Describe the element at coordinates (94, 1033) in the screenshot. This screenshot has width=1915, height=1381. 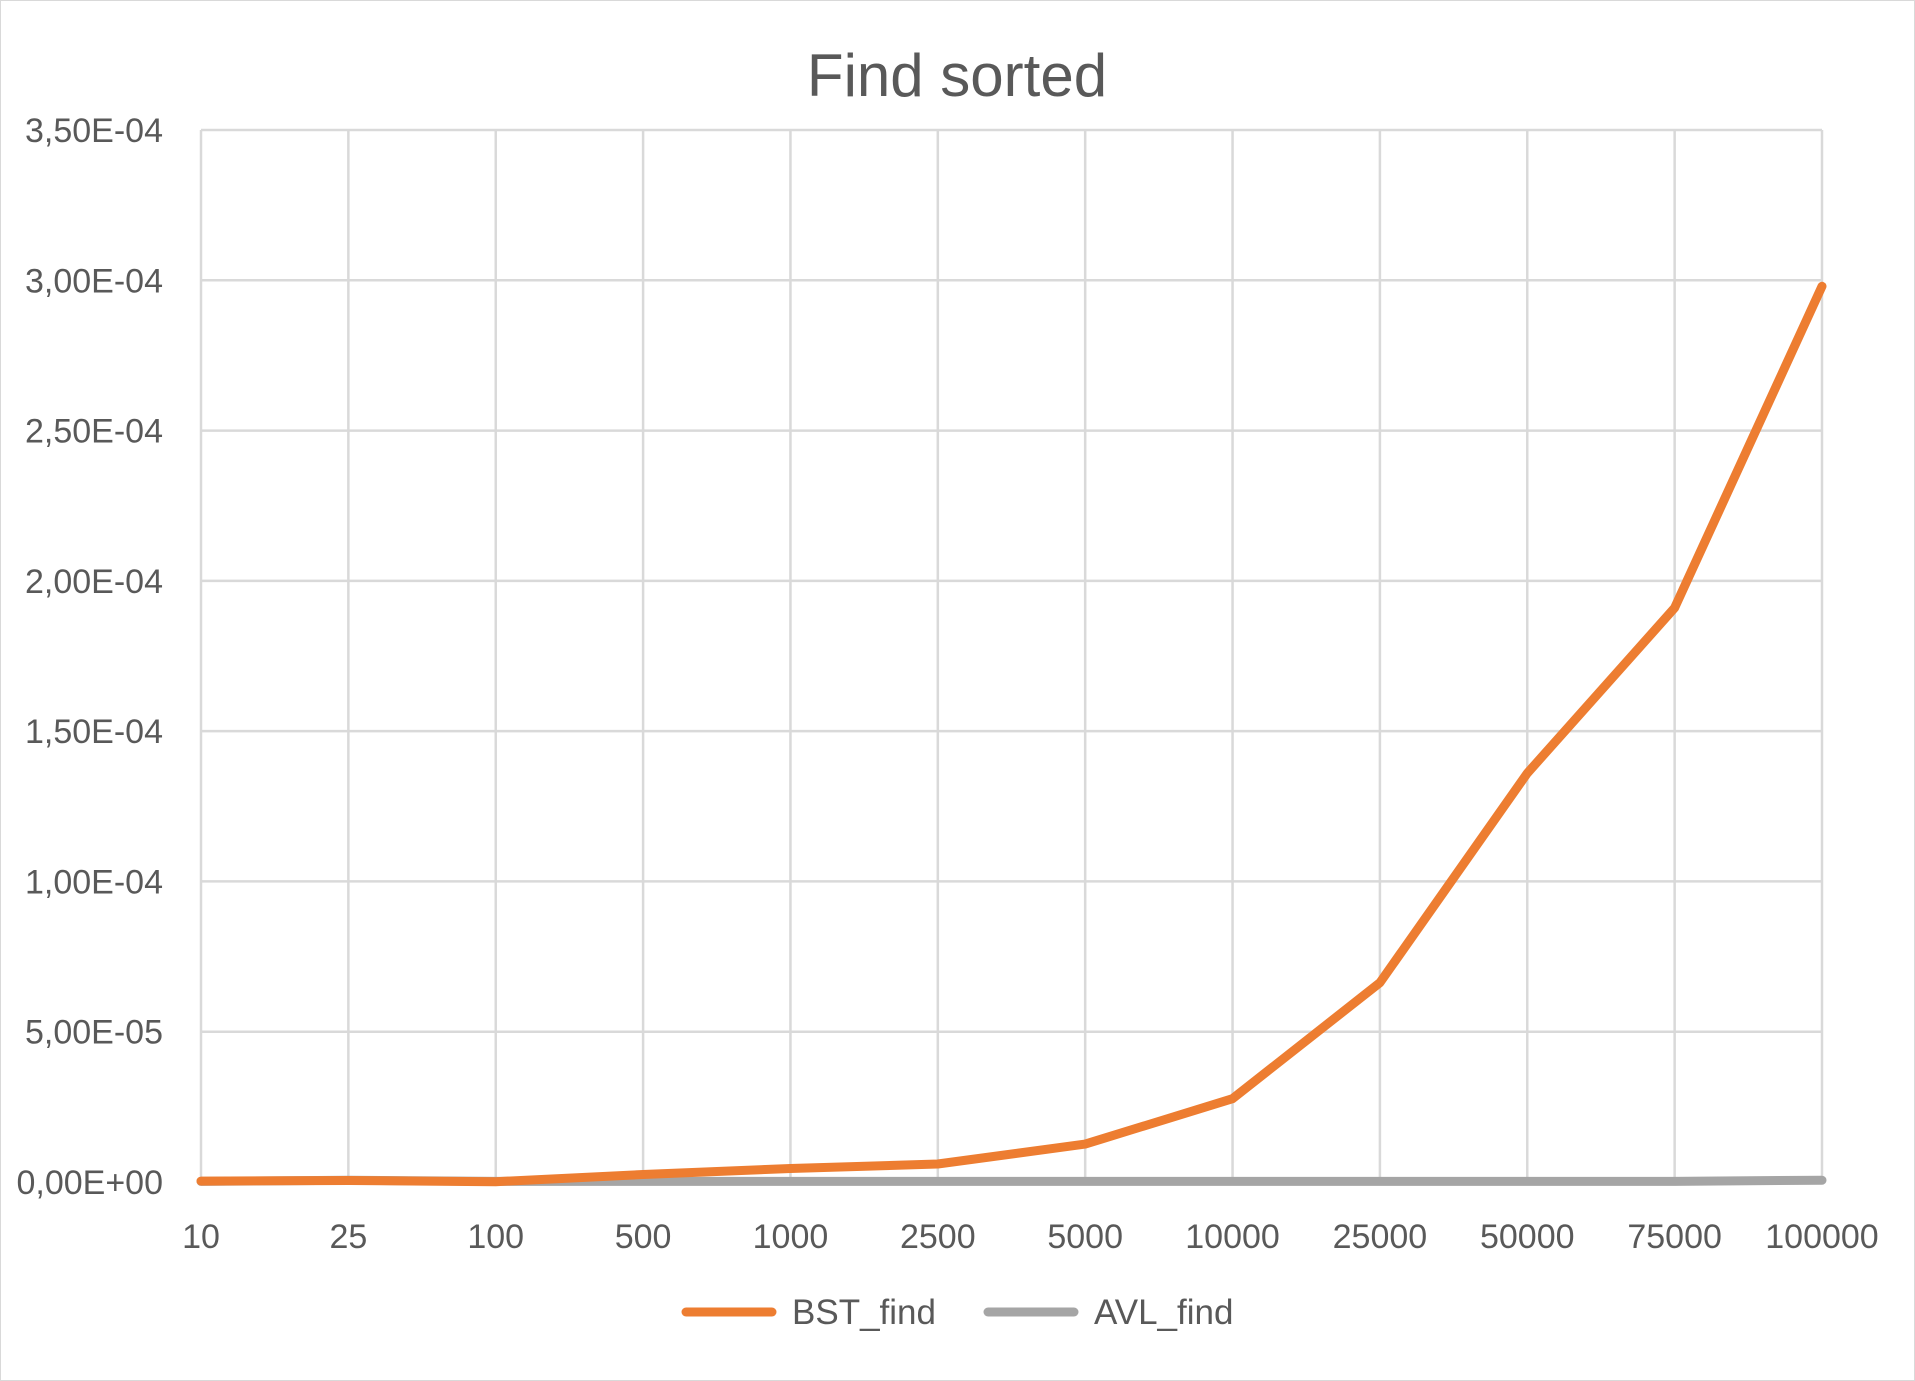
I see `y-tick-label: 5,00E-05` at that location.